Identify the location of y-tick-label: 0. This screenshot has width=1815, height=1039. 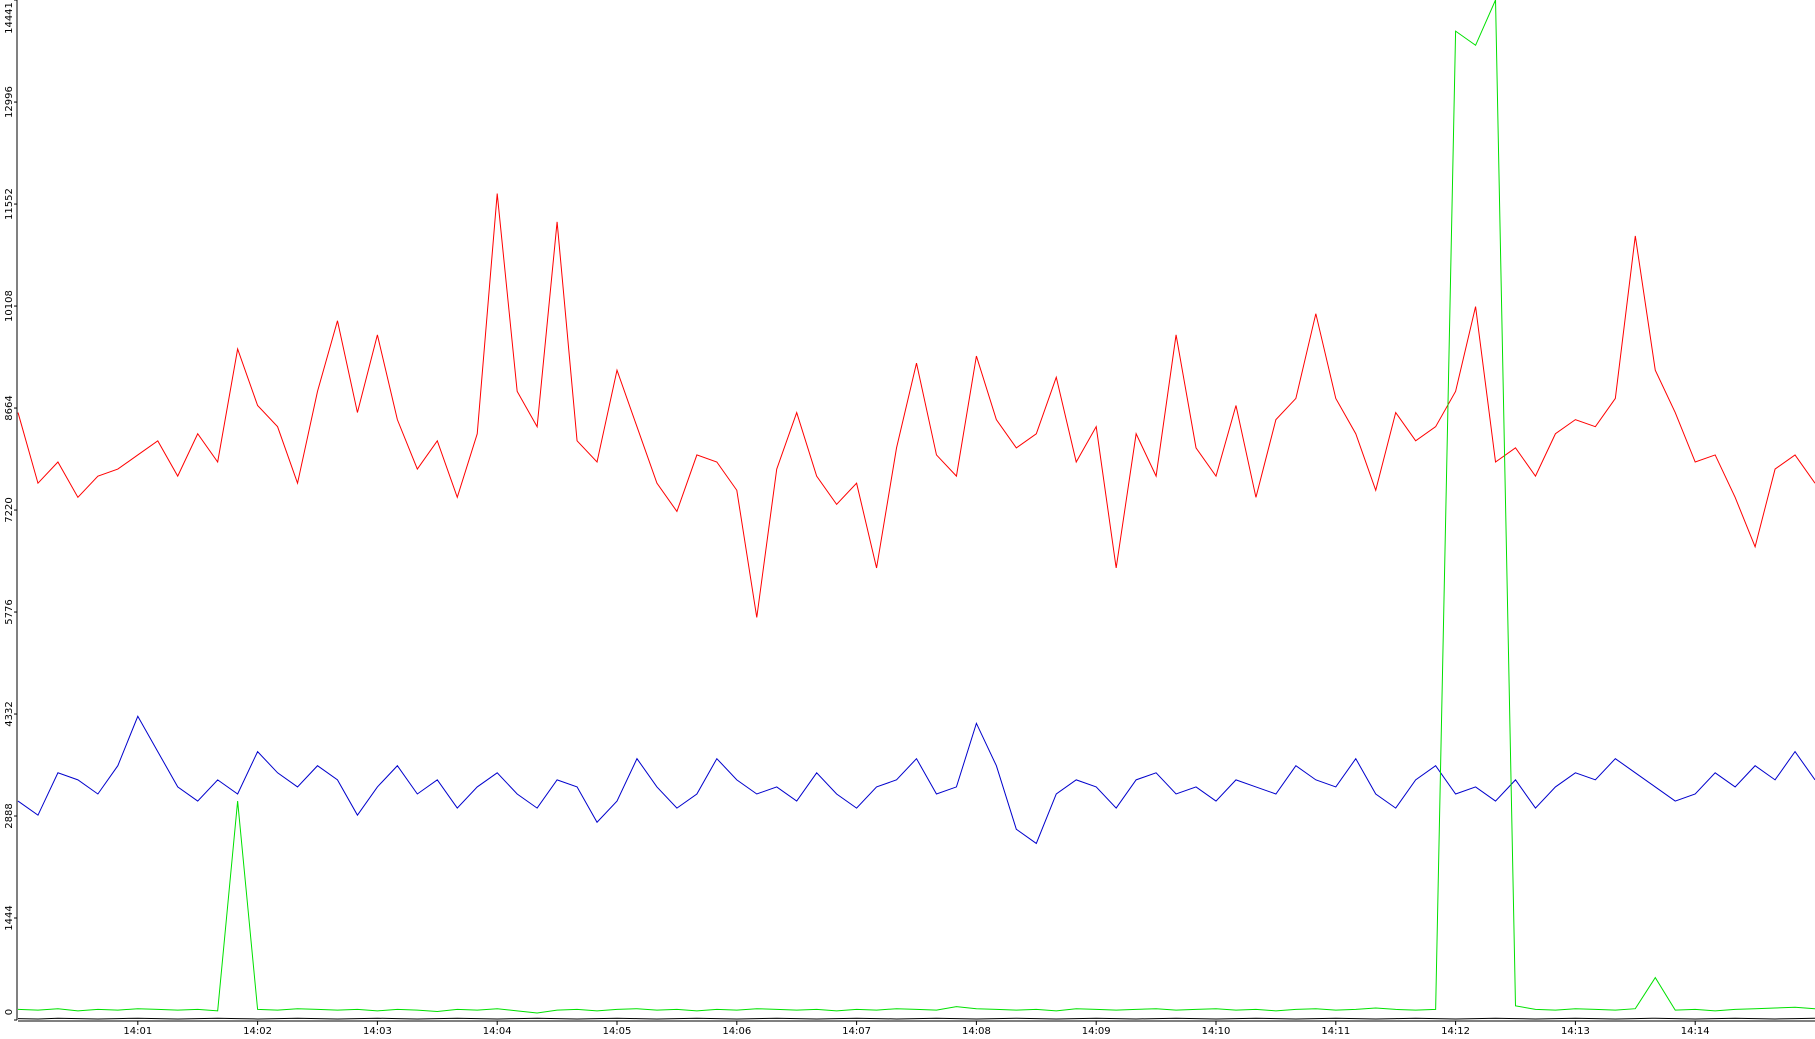
(9, 1012).